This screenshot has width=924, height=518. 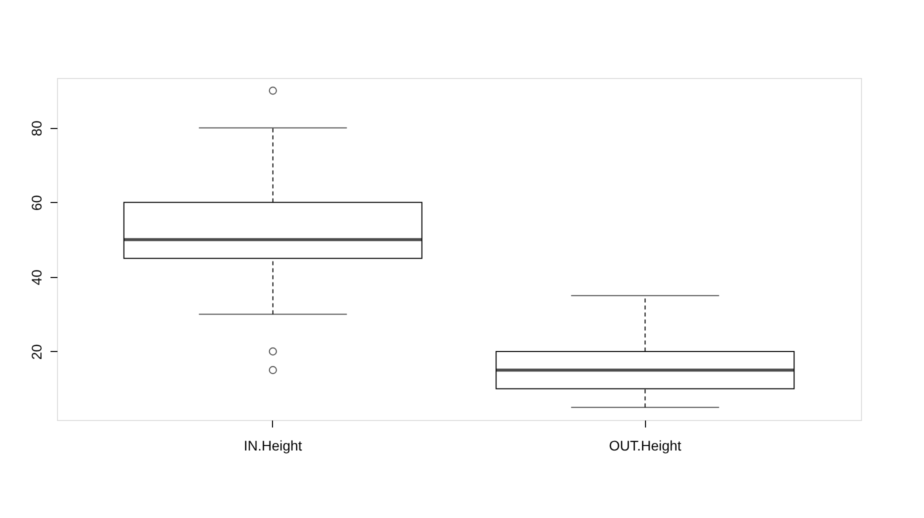 I want to click on x-tick-label: IN.Height, so click(x=273, y=446).